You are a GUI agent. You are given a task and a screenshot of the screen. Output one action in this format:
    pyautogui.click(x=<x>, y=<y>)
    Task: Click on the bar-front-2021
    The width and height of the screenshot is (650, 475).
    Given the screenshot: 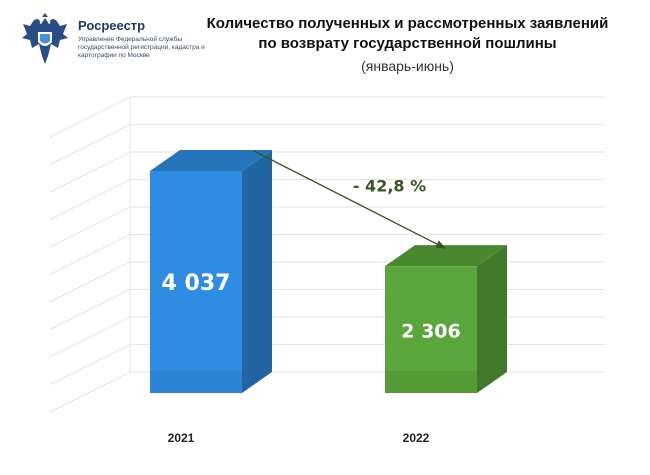 What is the action you would take?
    pyautogui.click(x=196, y=281)
    